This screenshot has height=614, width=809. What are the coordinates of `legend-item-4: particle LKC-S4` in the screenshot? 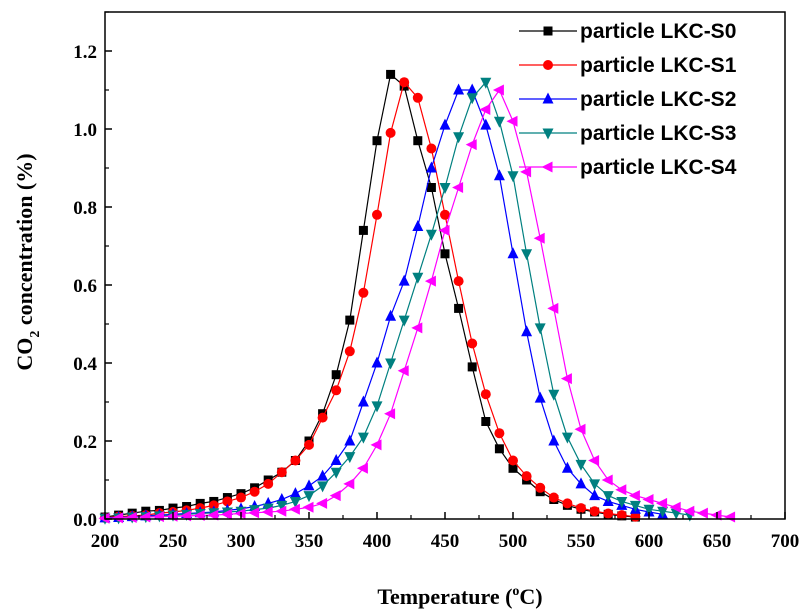 It's located at (628, 167).